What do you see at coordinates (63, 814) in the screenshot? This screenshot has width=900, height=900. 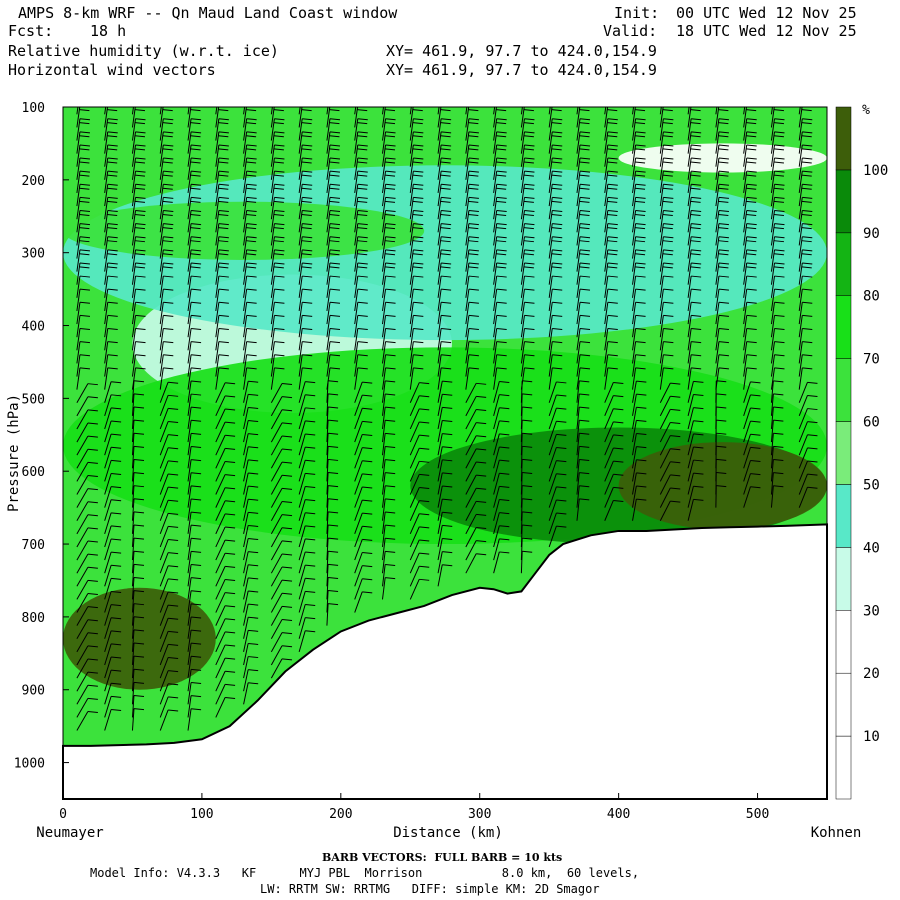 I see `x-tick-label: 0` at bounding box center [63, 814].